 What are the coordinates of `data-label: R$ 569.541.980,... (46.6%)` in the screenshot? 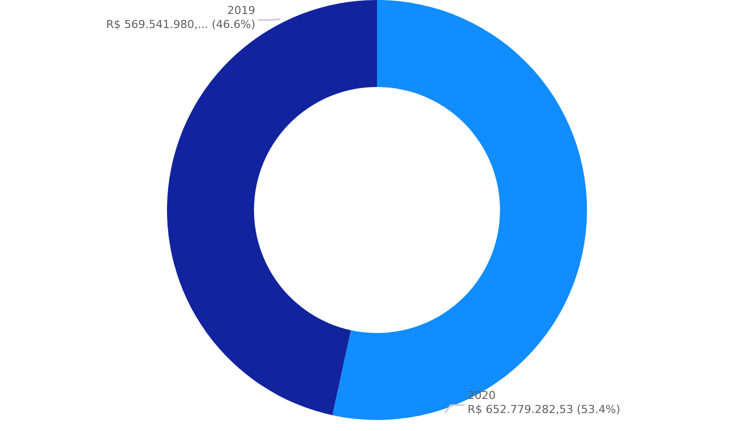 It's located at (181, 24).